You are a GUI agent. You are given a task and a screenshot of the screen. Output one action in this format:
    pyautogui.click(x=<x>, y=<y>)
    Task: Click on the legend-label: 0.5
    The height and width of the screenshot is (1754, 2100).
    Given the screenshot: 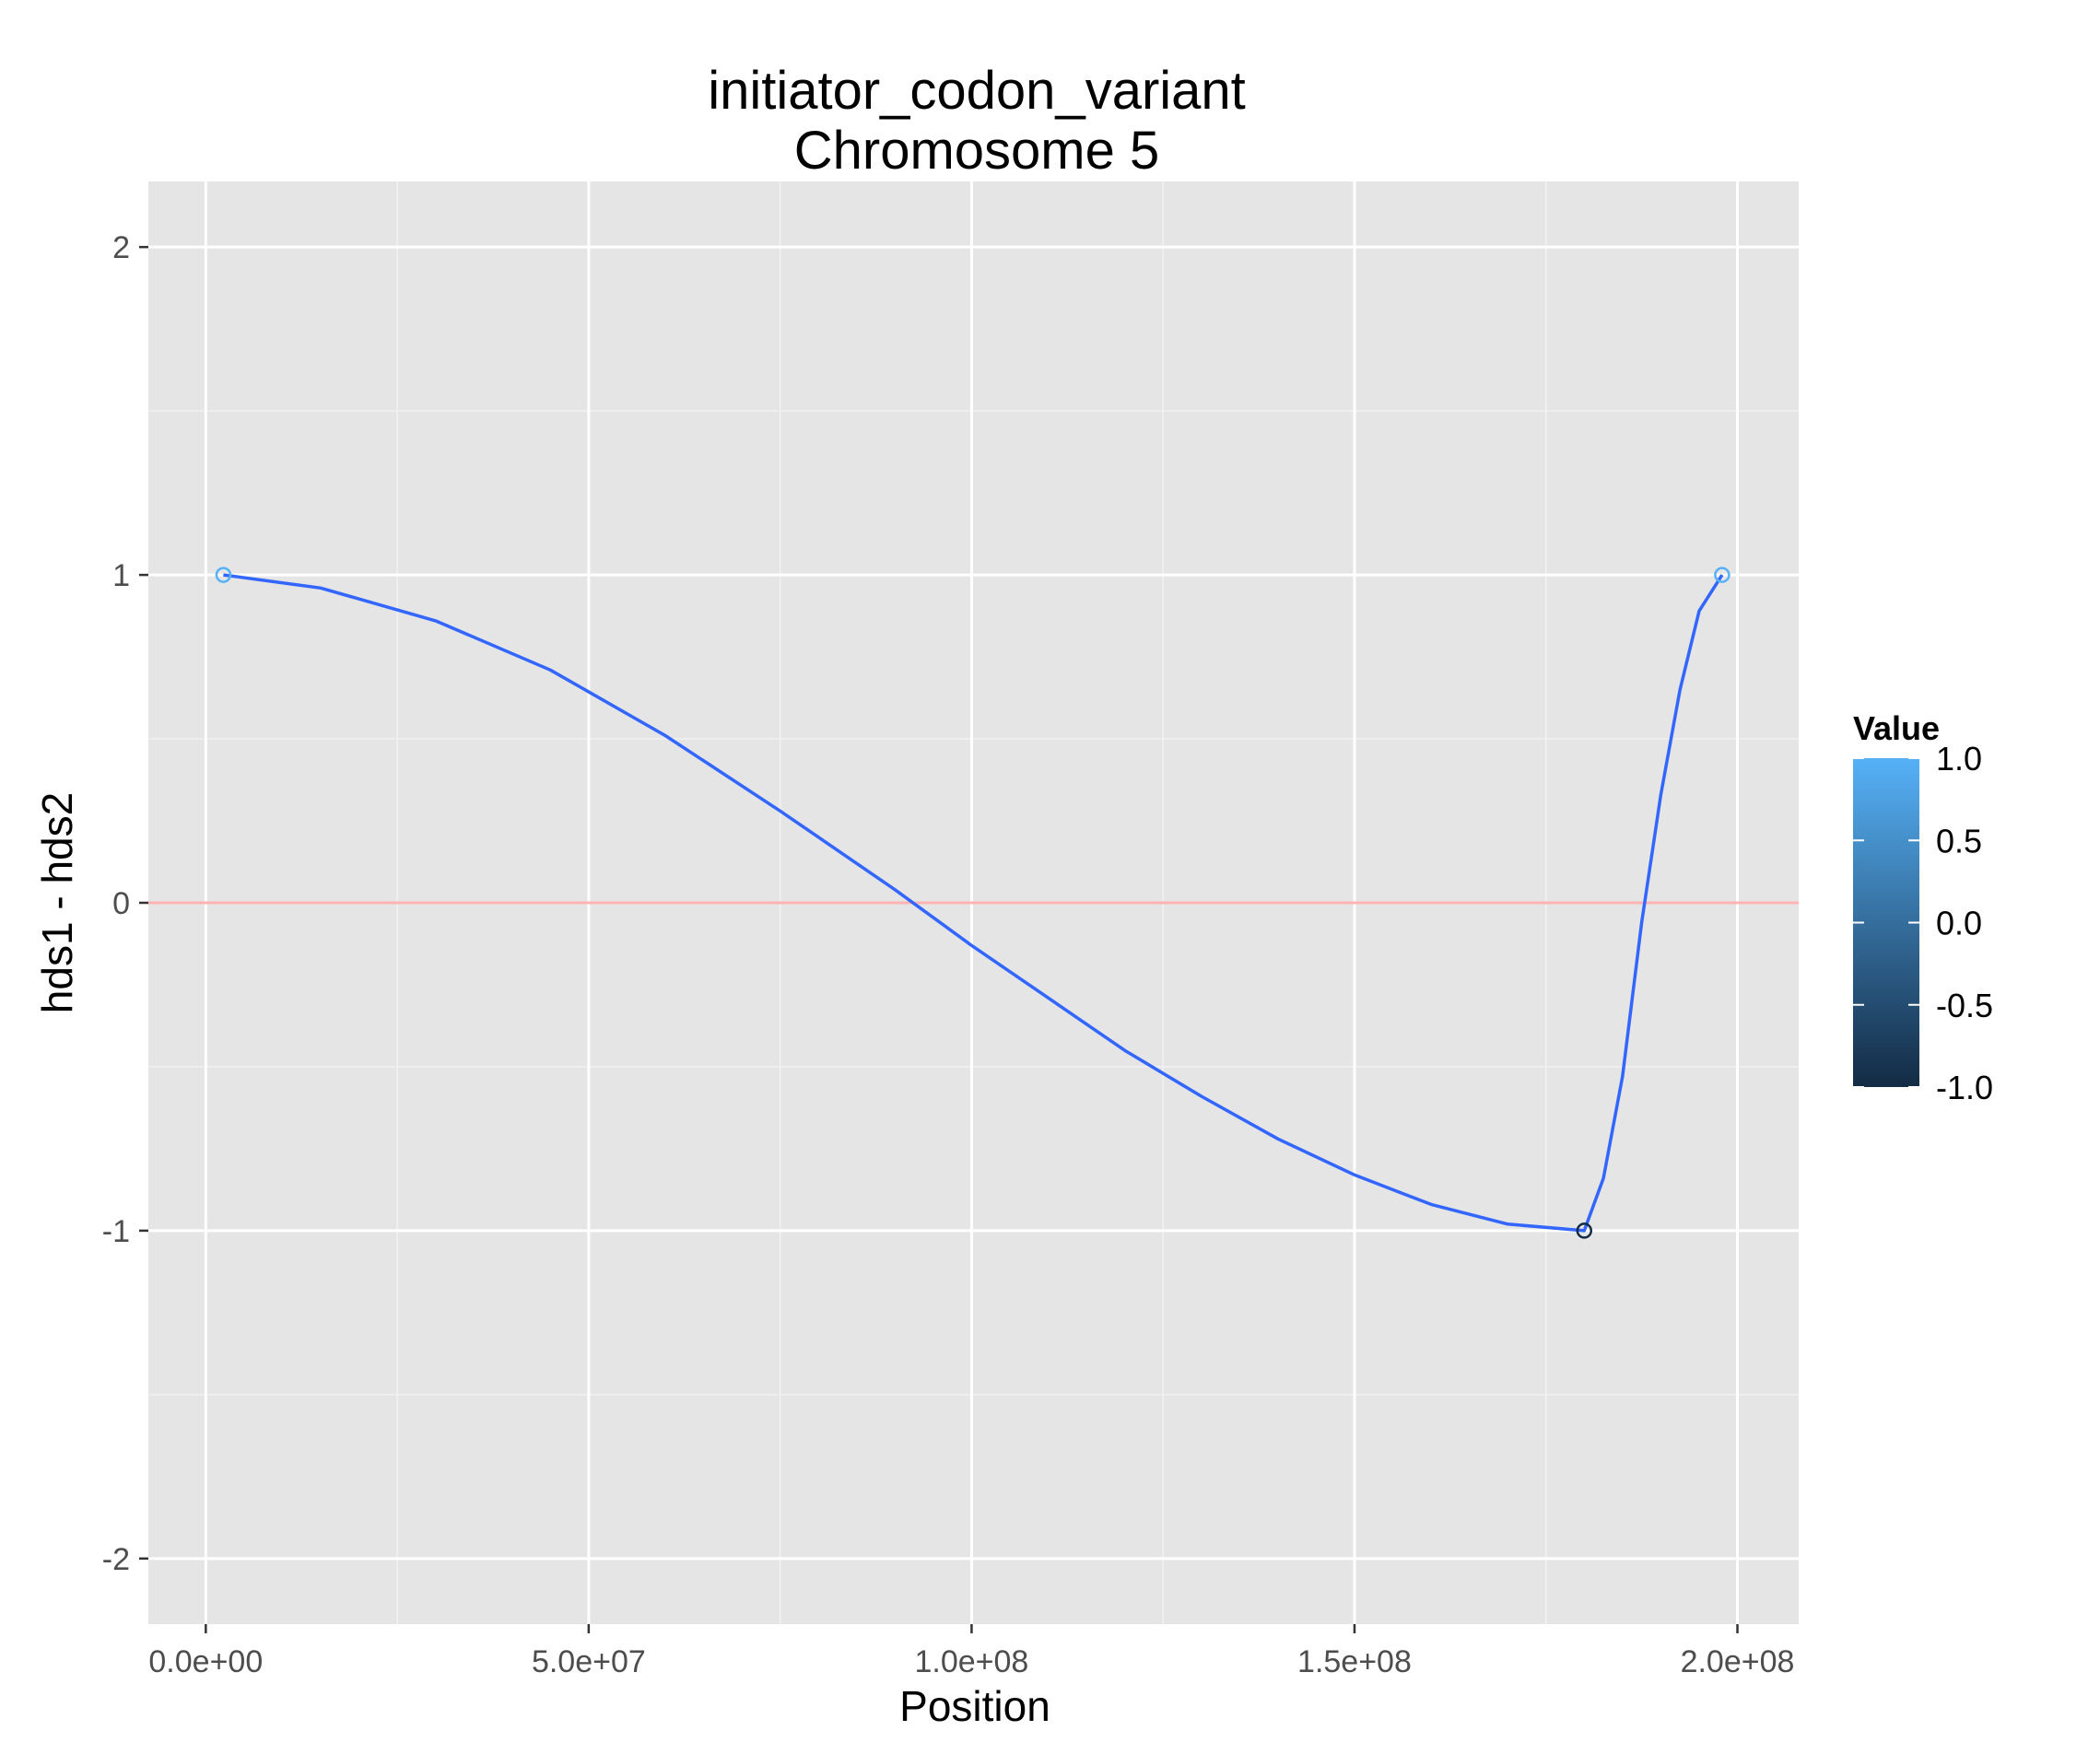 What is the action you would take?
    pyautogui.click(x=1959, y=840)
    